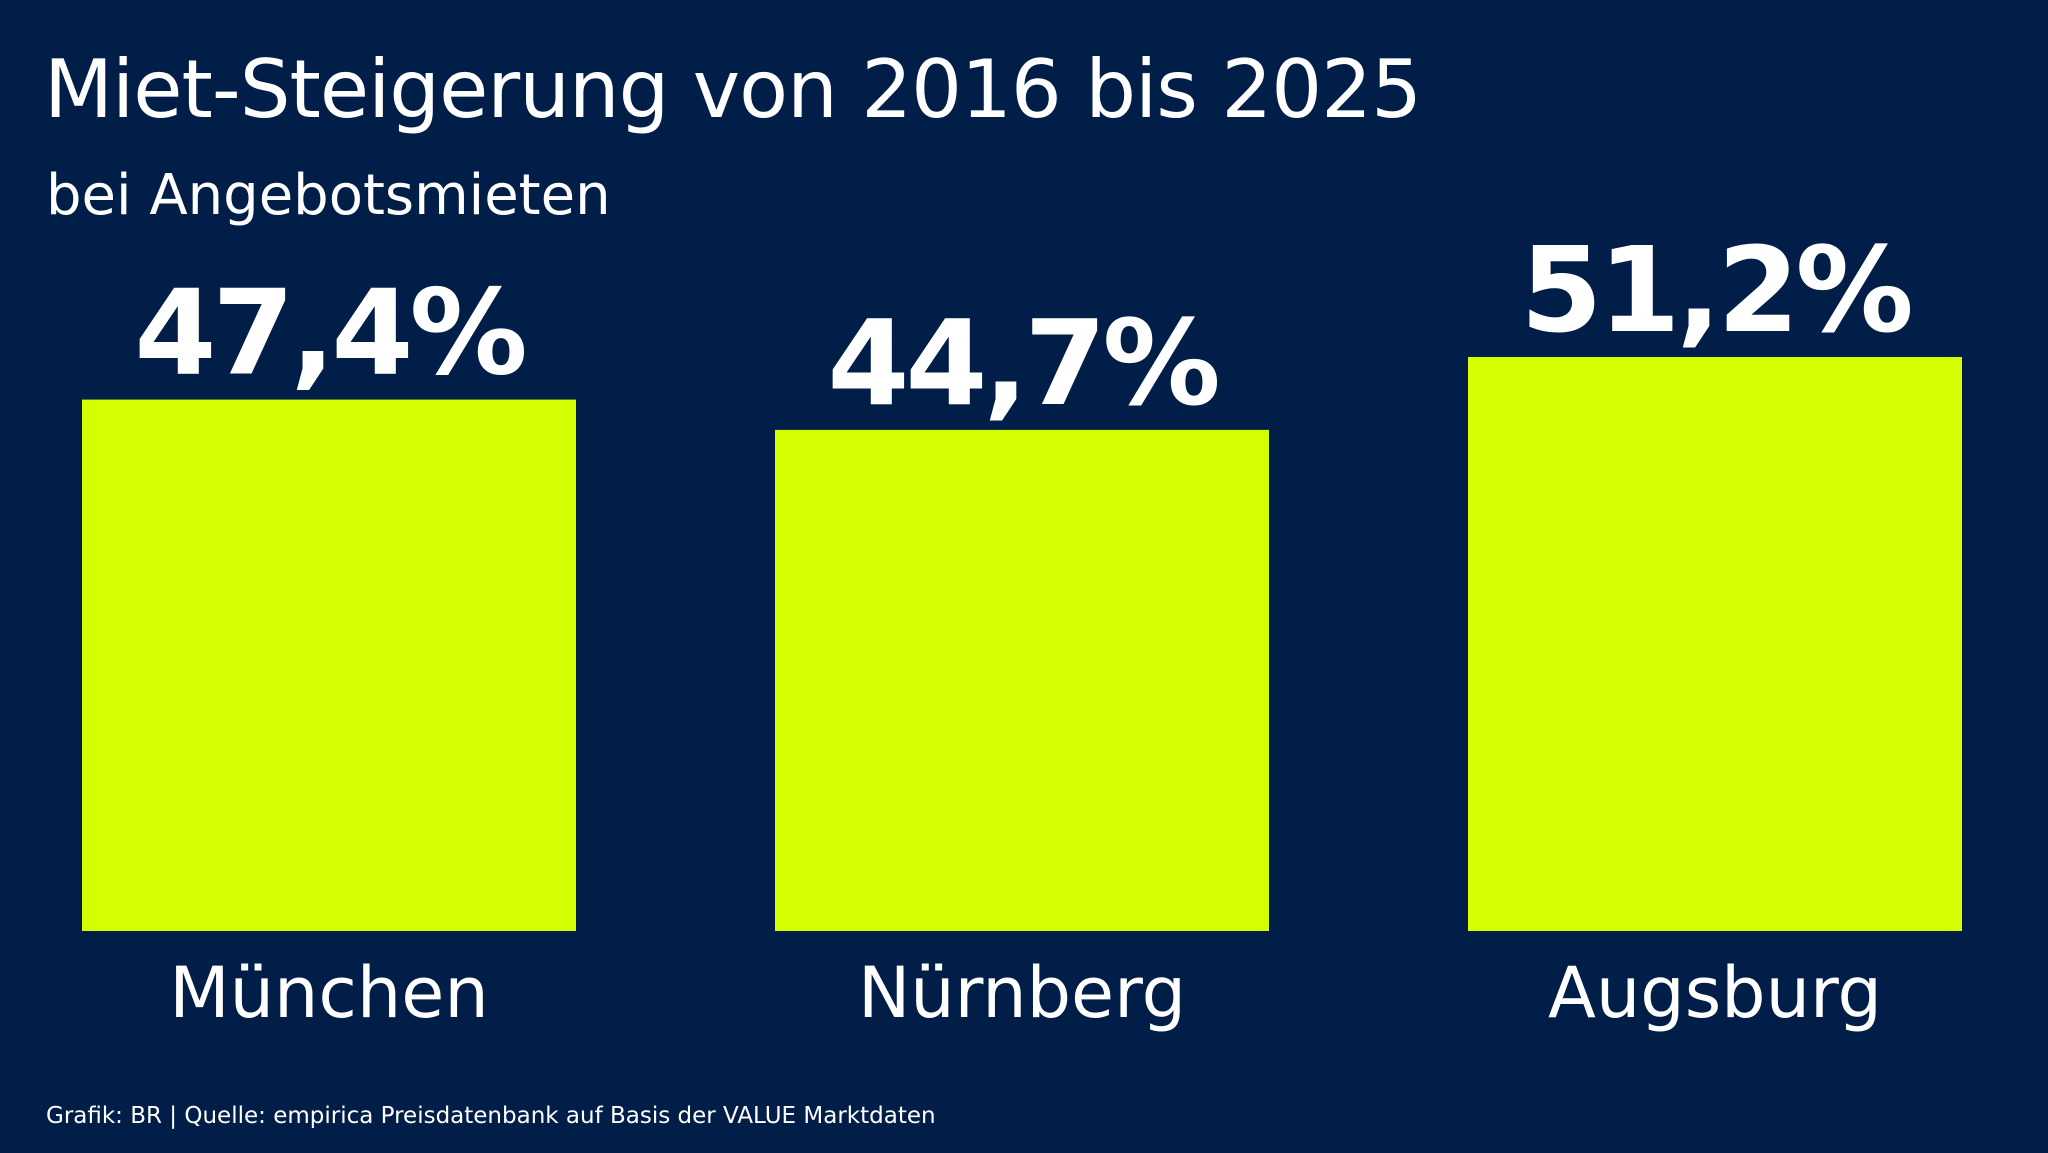 The width and height of the screenshot is (2048, 1153). I want to click on chart-title: Miet-Steigerung von 2016 bis 2025, so click(733, 89).